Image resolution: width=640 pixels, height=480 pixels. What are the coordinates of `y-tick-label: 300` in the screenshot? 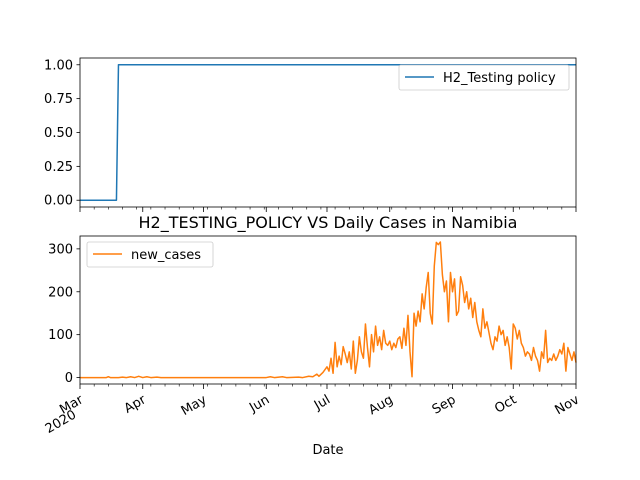 It's located at (60, 249).